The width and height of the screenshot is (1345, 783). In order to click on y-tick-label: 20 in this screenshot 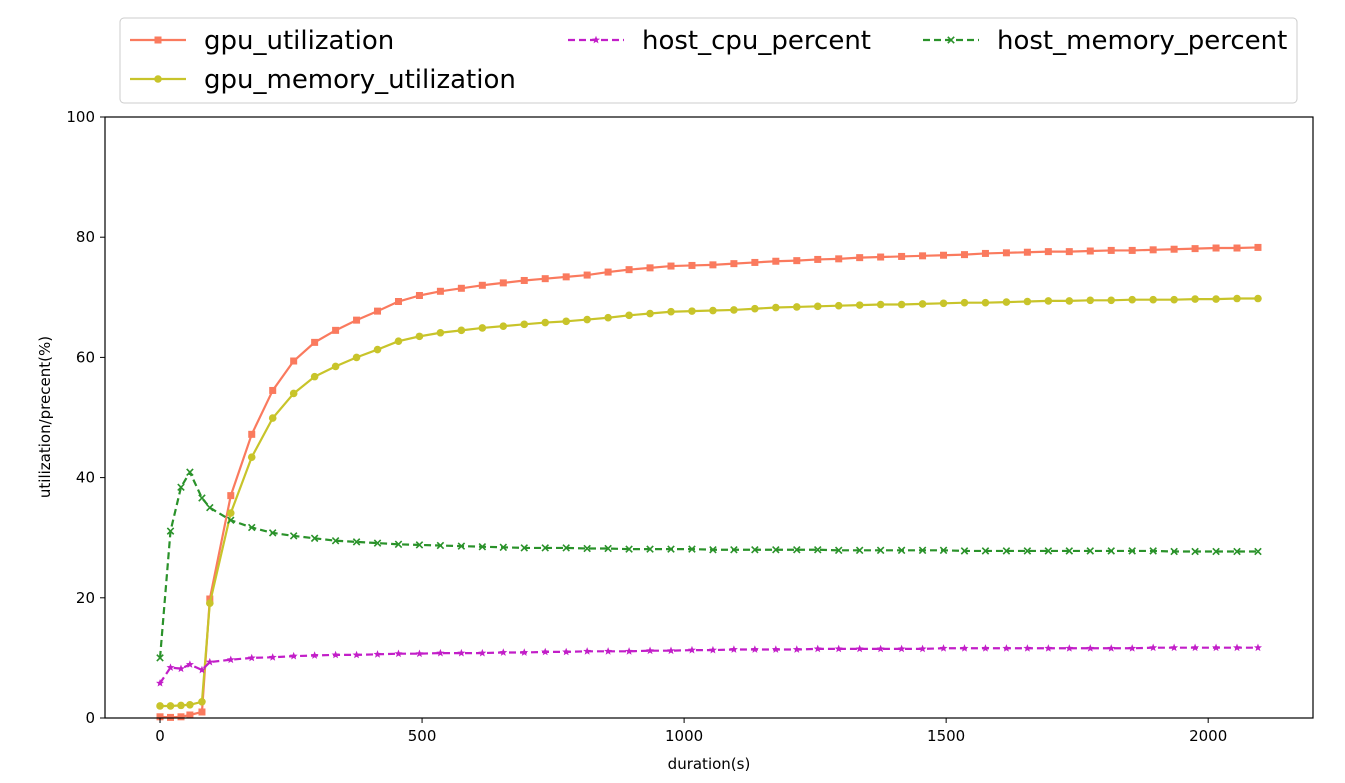, I will do `click(85, 598)`.